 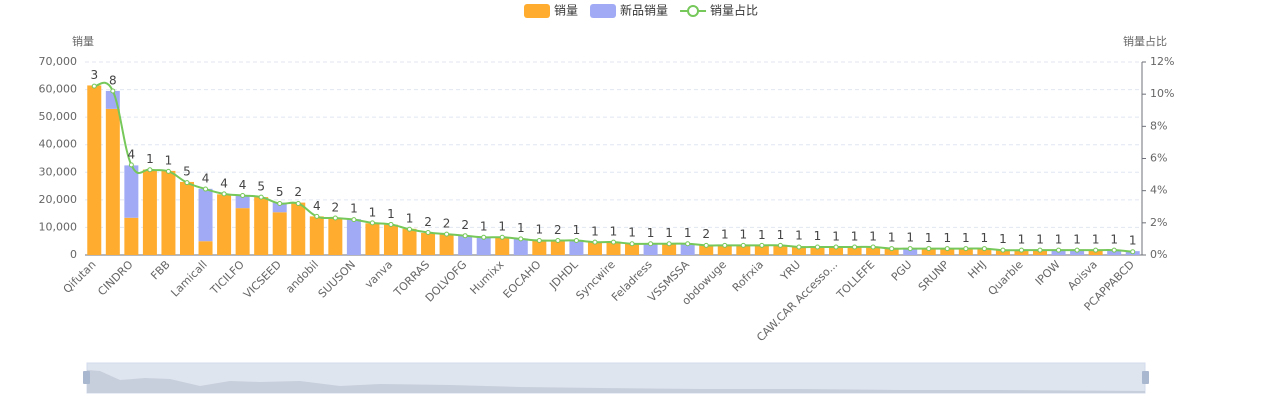 What do you see at coordinates (563, 274) in the screenshot?
I see `x-tick-label: JDHDL` at bounding box center [563, 274].